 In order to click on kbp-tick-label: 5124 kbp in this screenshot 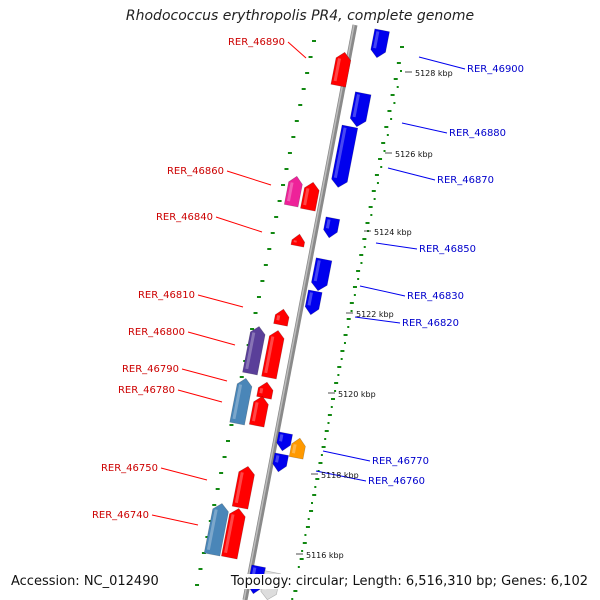, I will do `click(393, 232)`.